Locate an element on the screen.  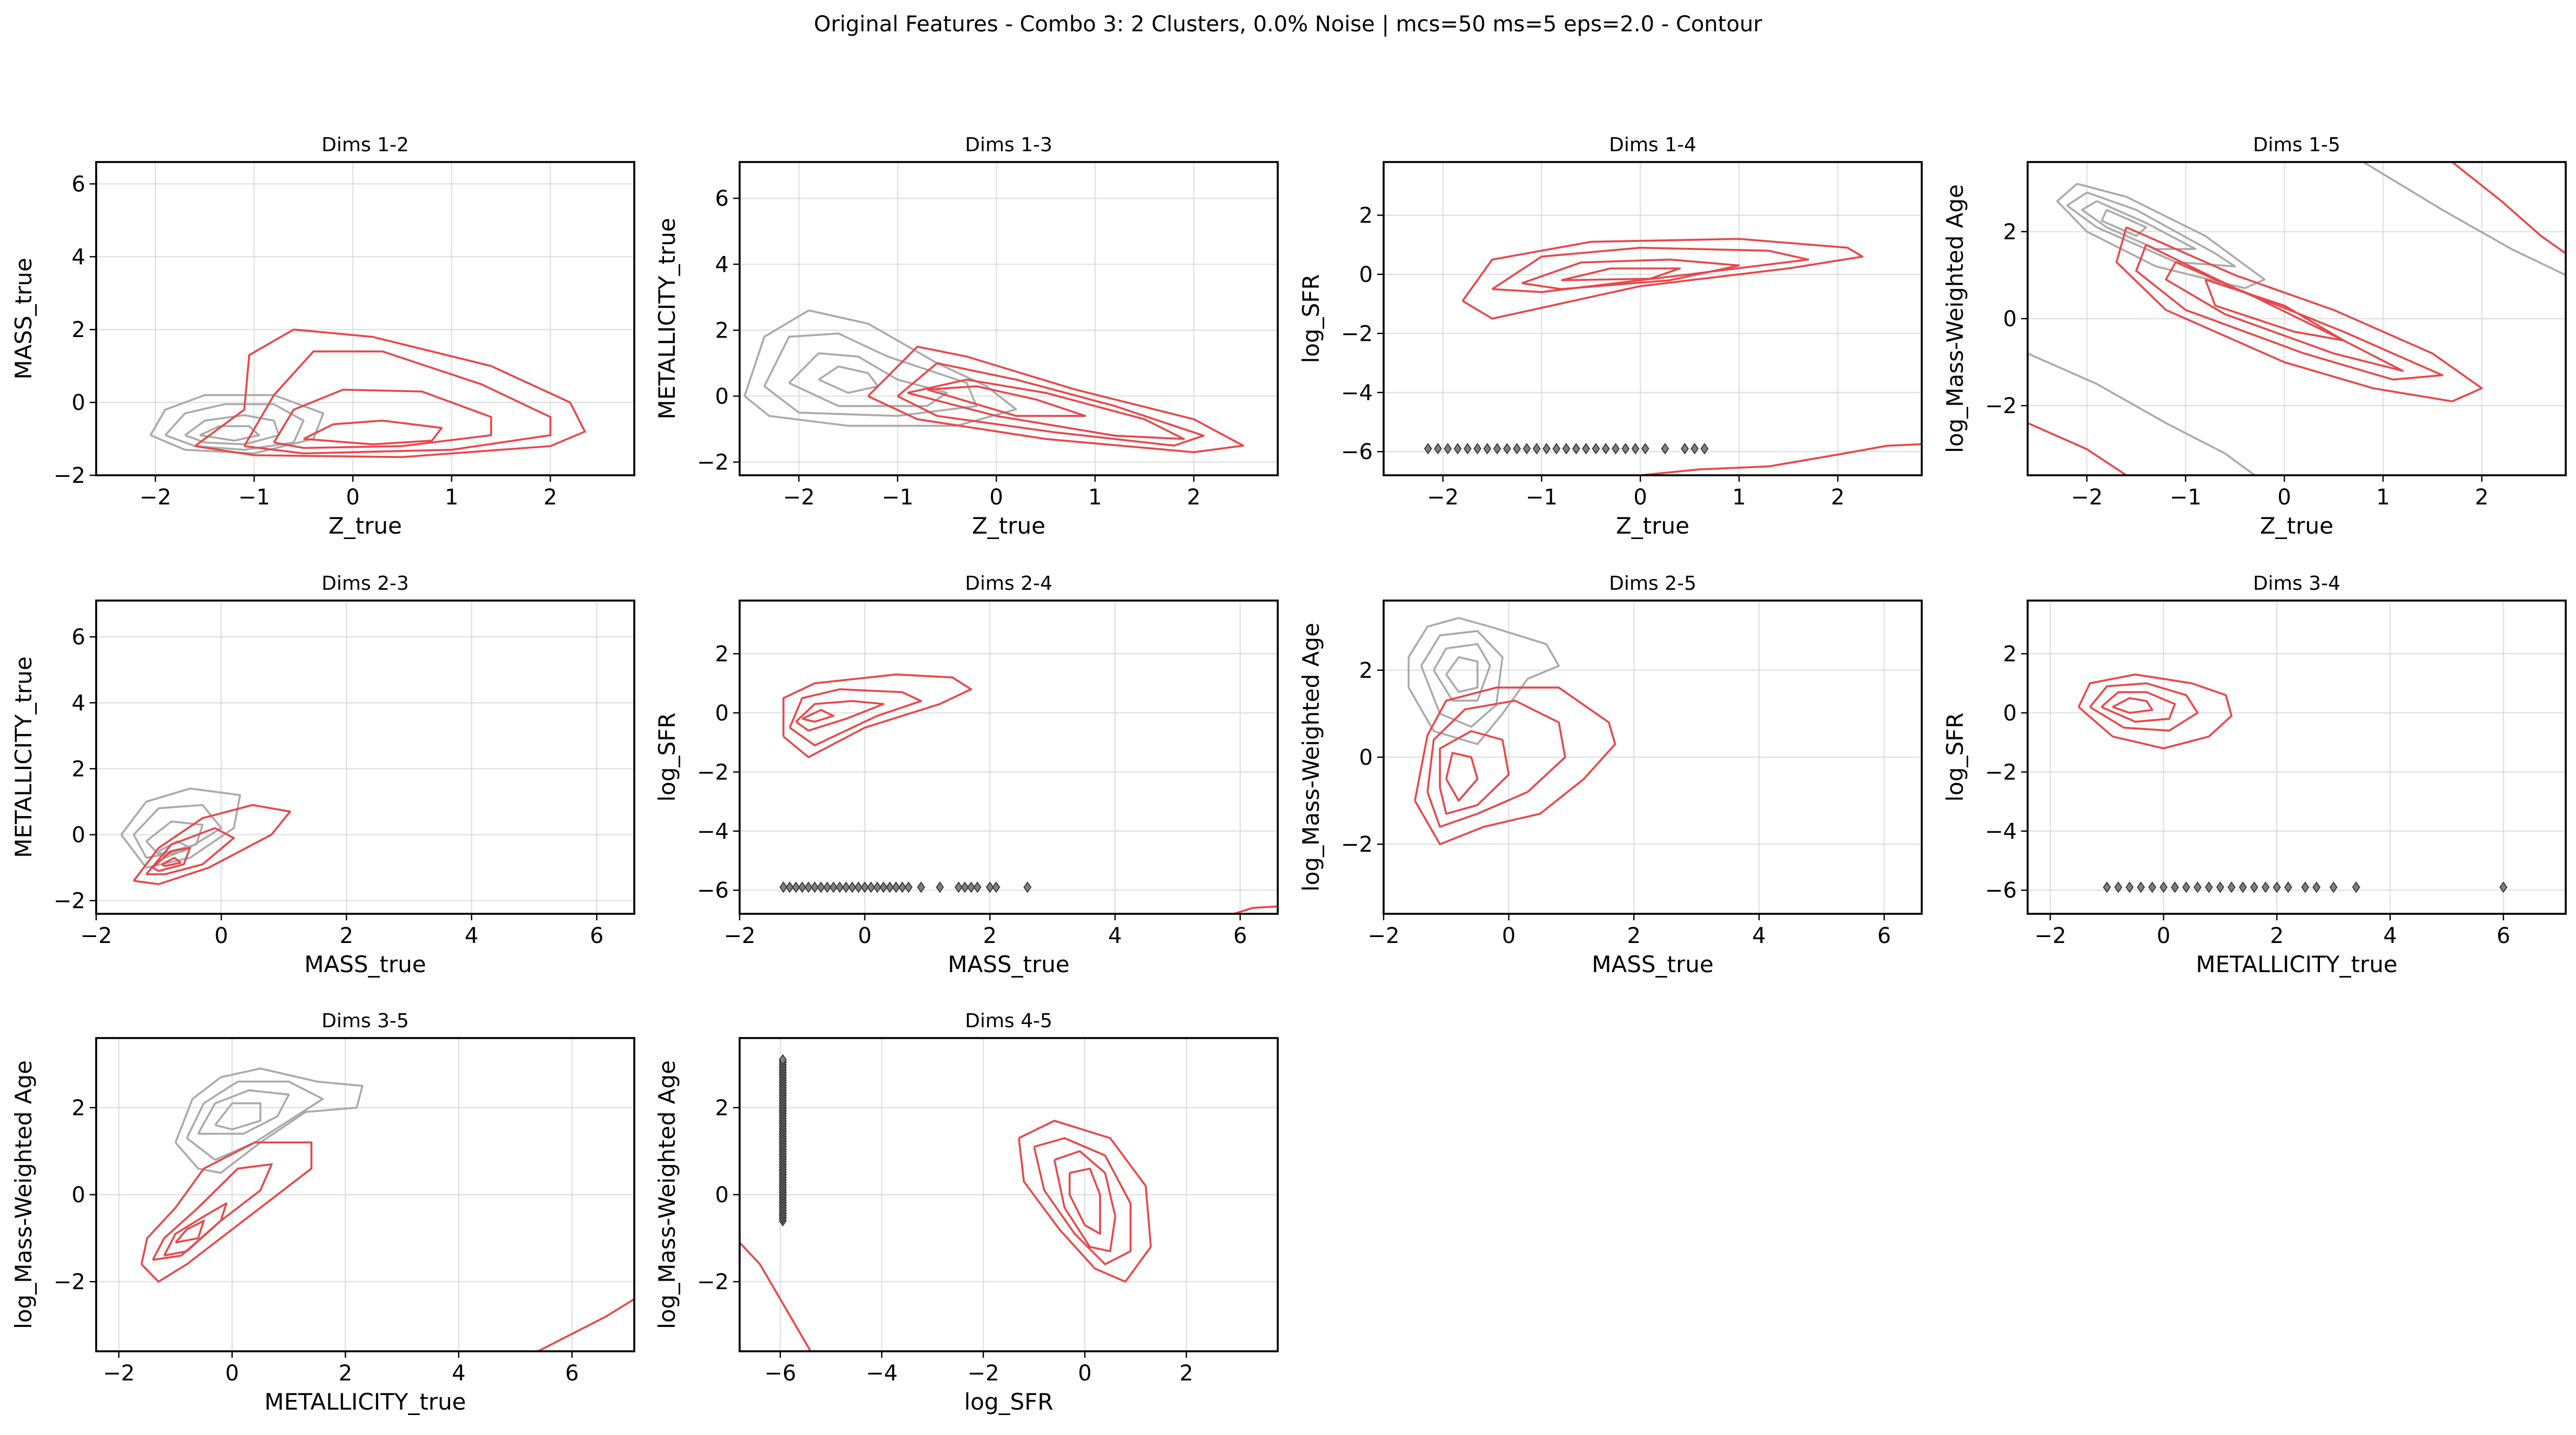
y-axis-label: MASS_true is located at coordinates (24, 319).